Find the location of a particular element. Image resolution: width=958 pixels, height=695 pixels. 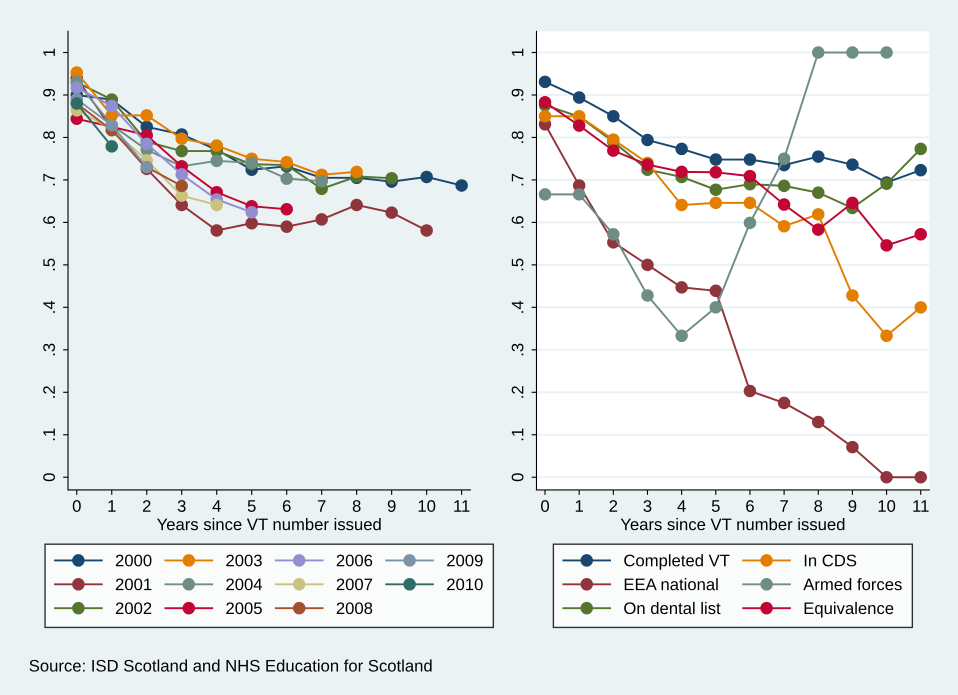

legend-label: Completed VT is located at coordinates (677, 562).